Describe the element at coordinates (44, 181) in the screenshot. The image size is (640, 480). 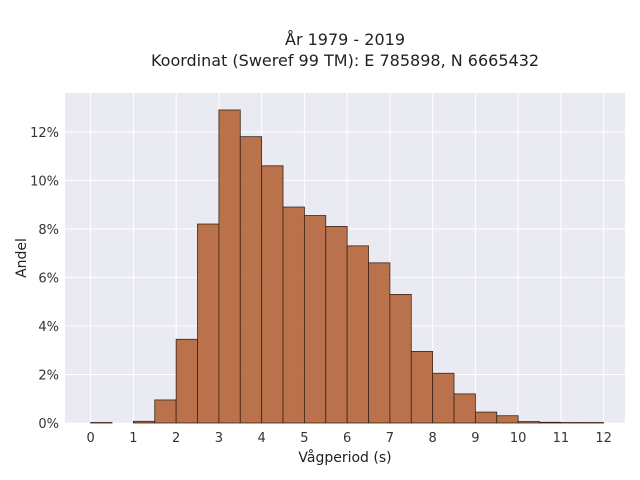
I see `y-tick-label: 10%` at that location.